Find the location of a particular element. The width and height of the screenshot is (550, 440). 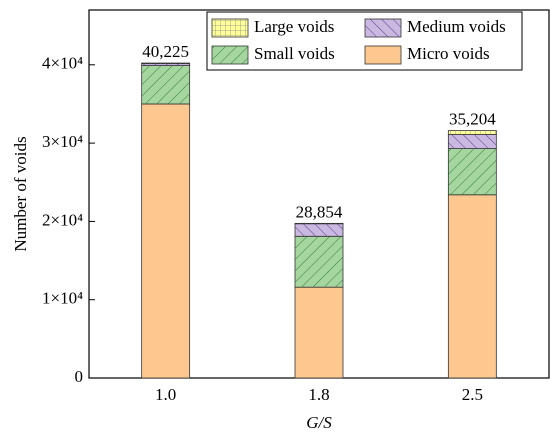

x-tick-label: 1.8 is located at coordinates (318, 394).